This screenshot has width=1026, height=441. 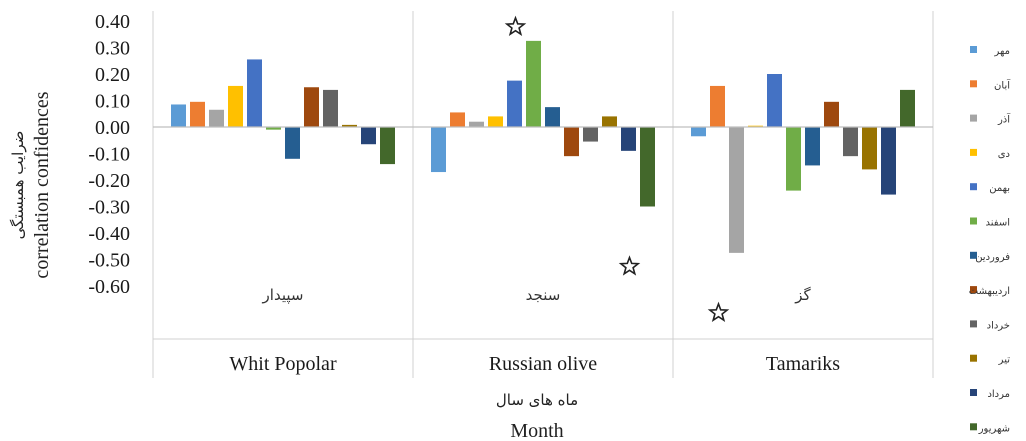 What do you see at coordinates (112, 75) in the screenshot?
I see `y-tick-label: 0.20` at bounding box center [112, 75].